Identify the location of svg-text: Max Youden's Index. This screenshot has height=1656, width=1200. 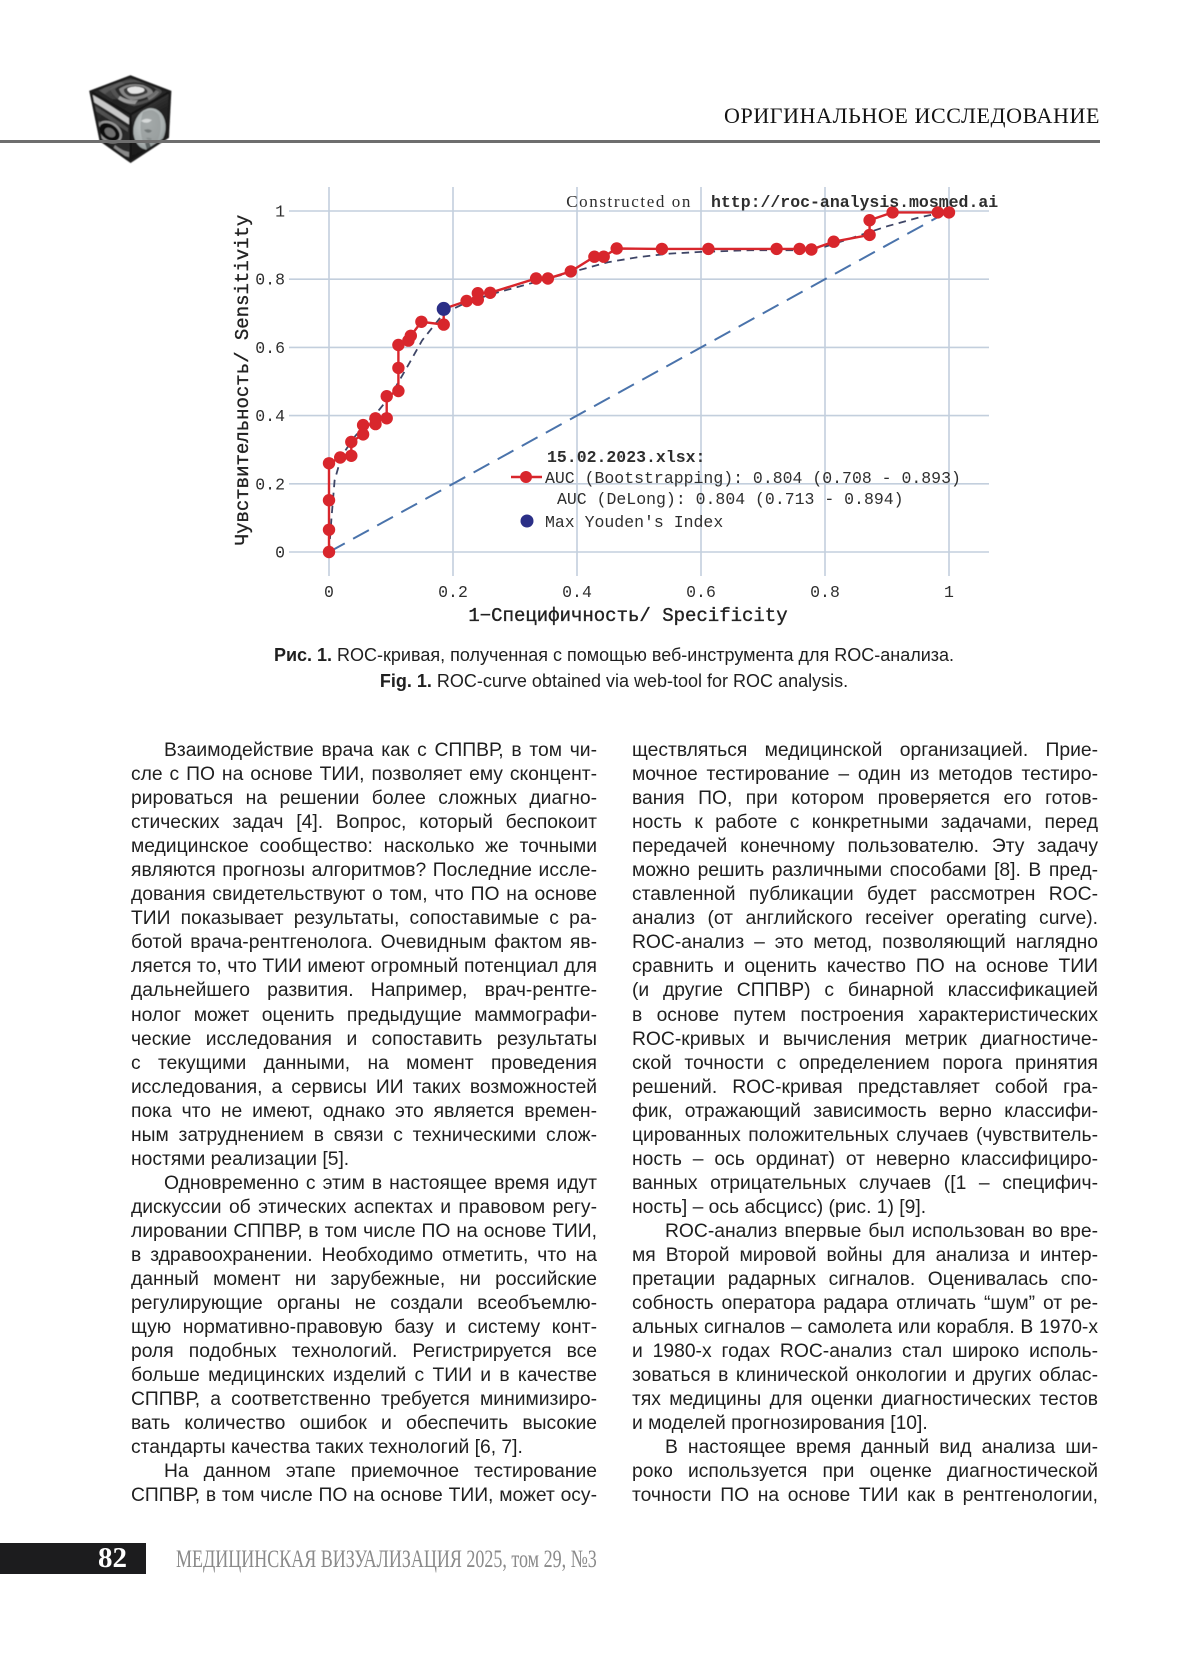
(634, 522).